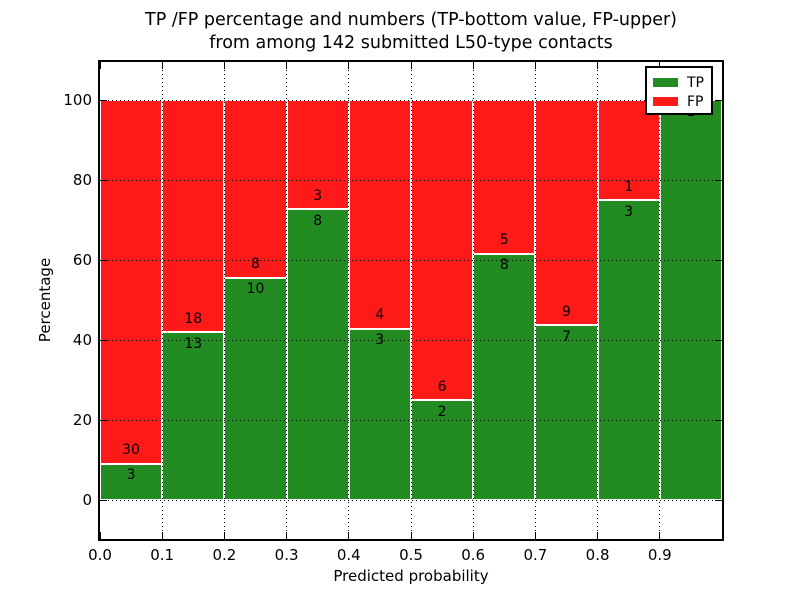  I want to click on tp-count-label: 10, so click(255, 289).